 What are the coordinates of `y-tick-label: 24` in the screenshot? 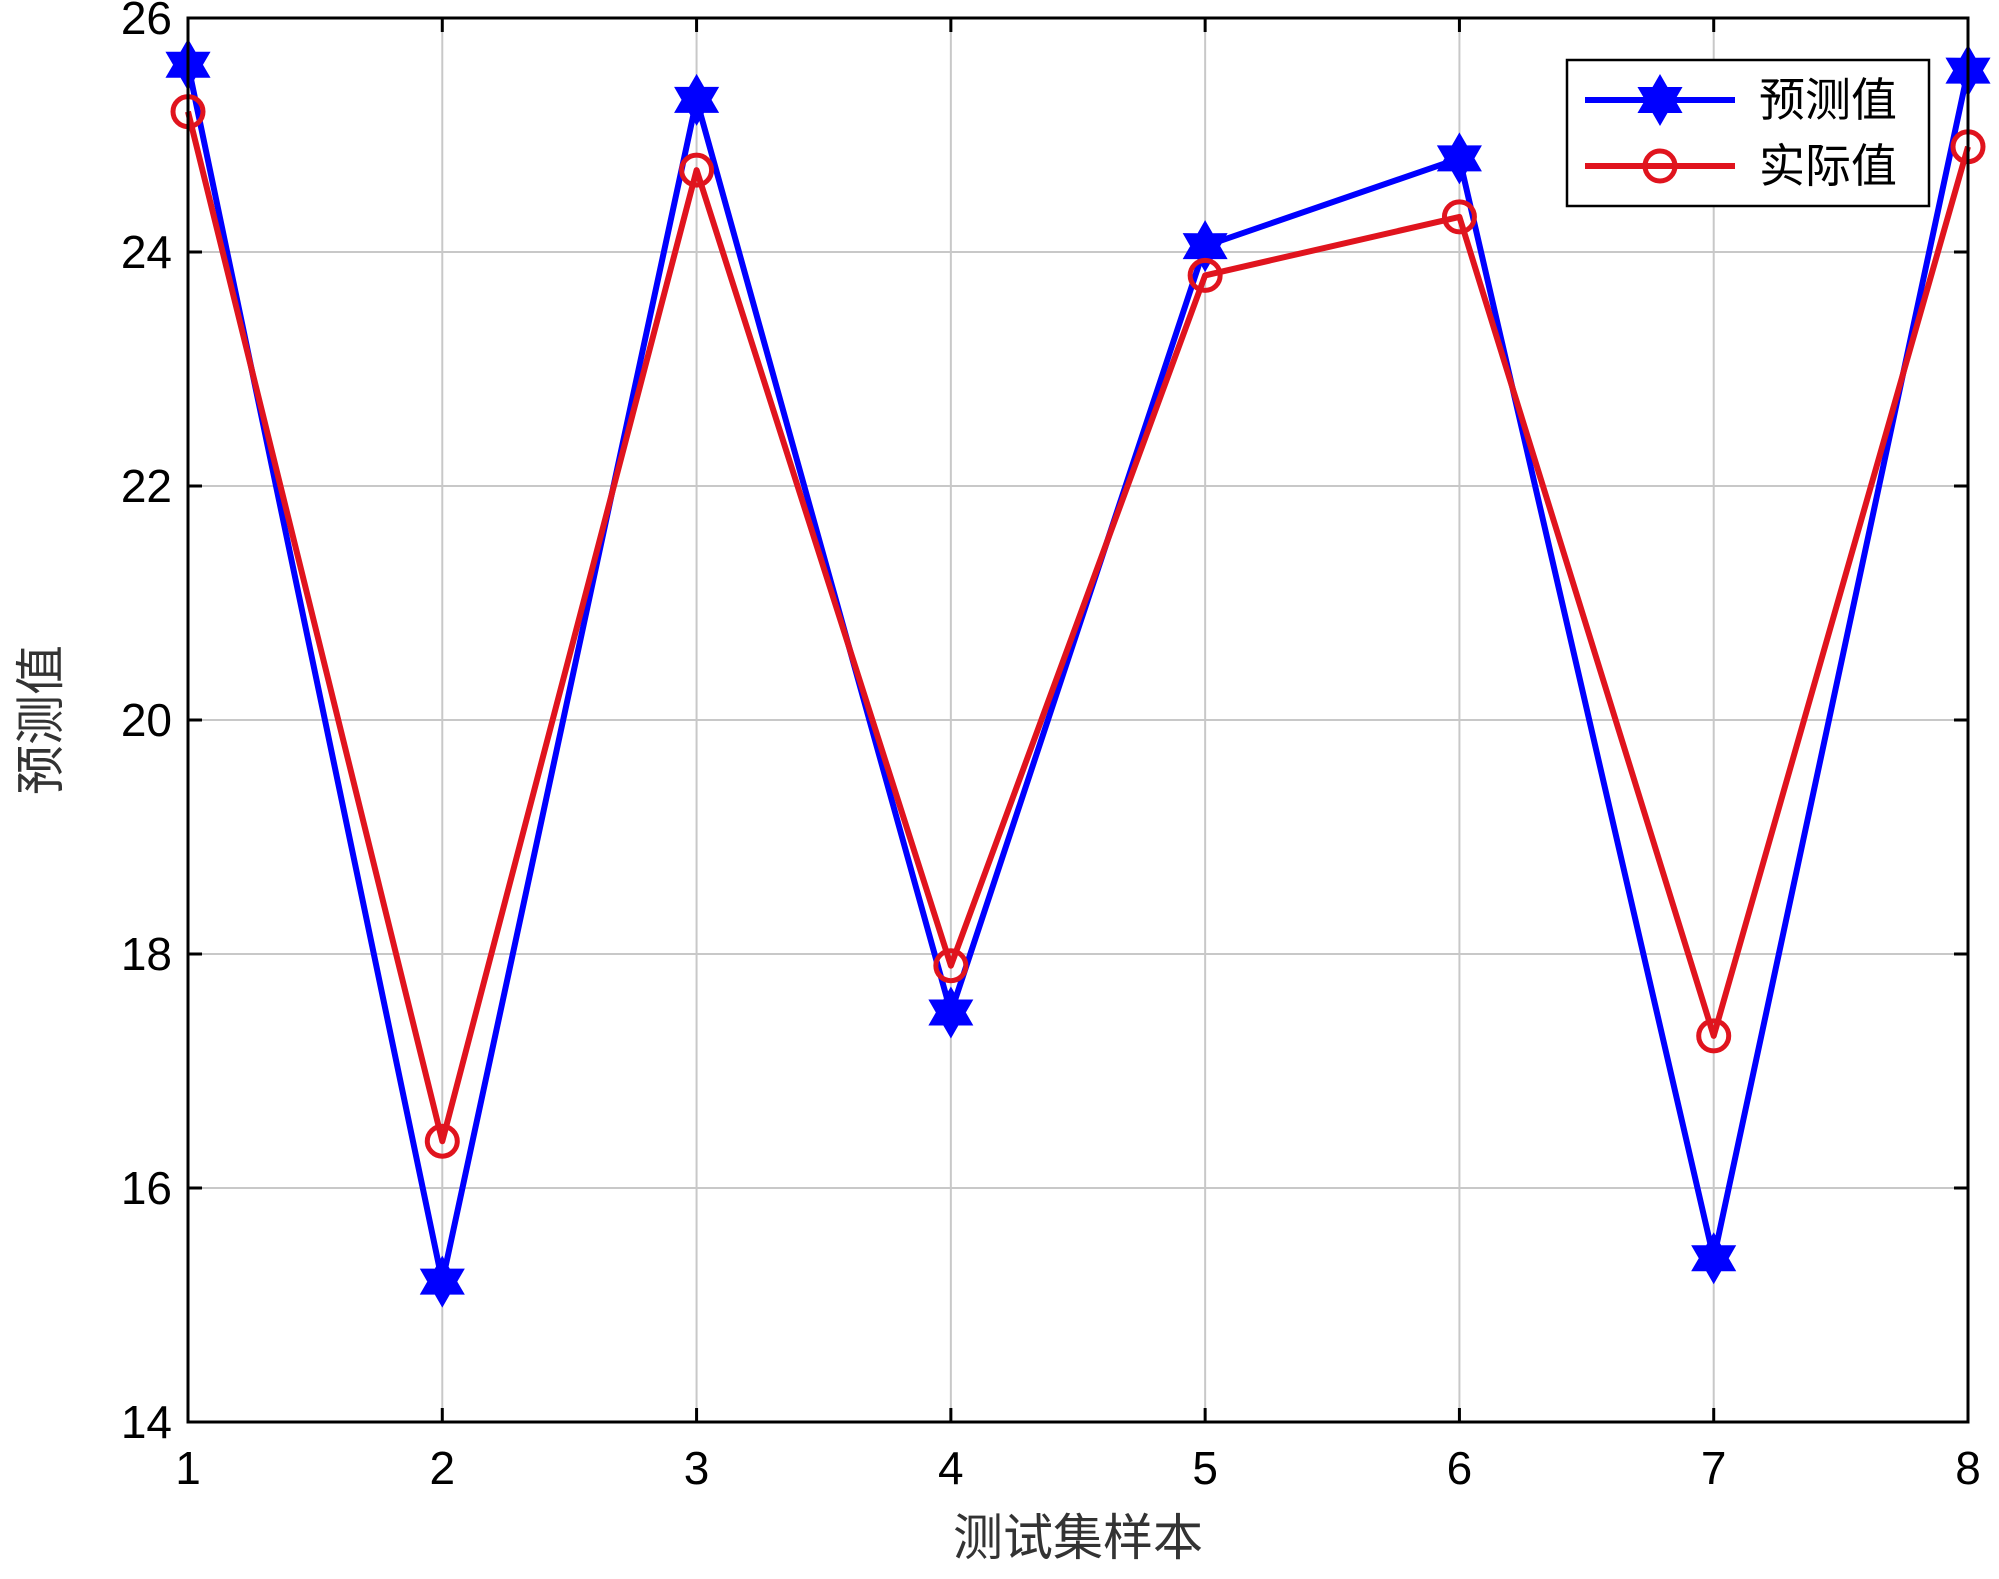 It's located at (146, 252).